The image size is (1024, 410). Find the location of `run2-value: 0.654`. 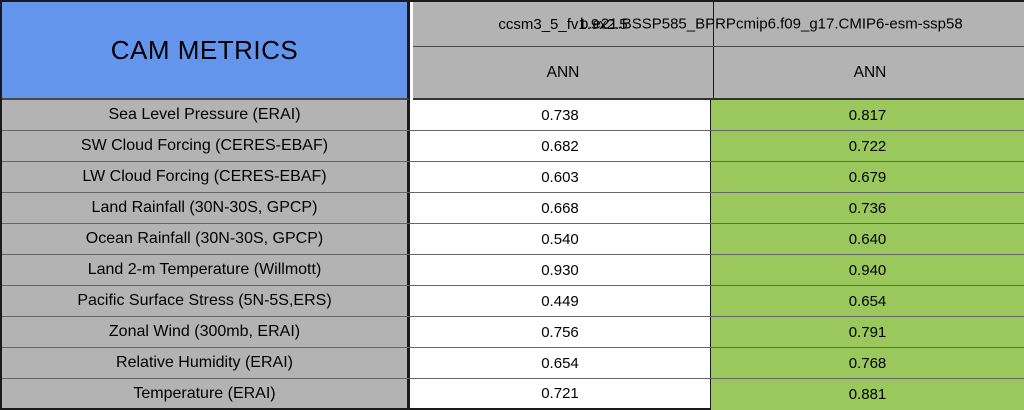

run2-value: 0.654 is located at coordinates (867, 301).